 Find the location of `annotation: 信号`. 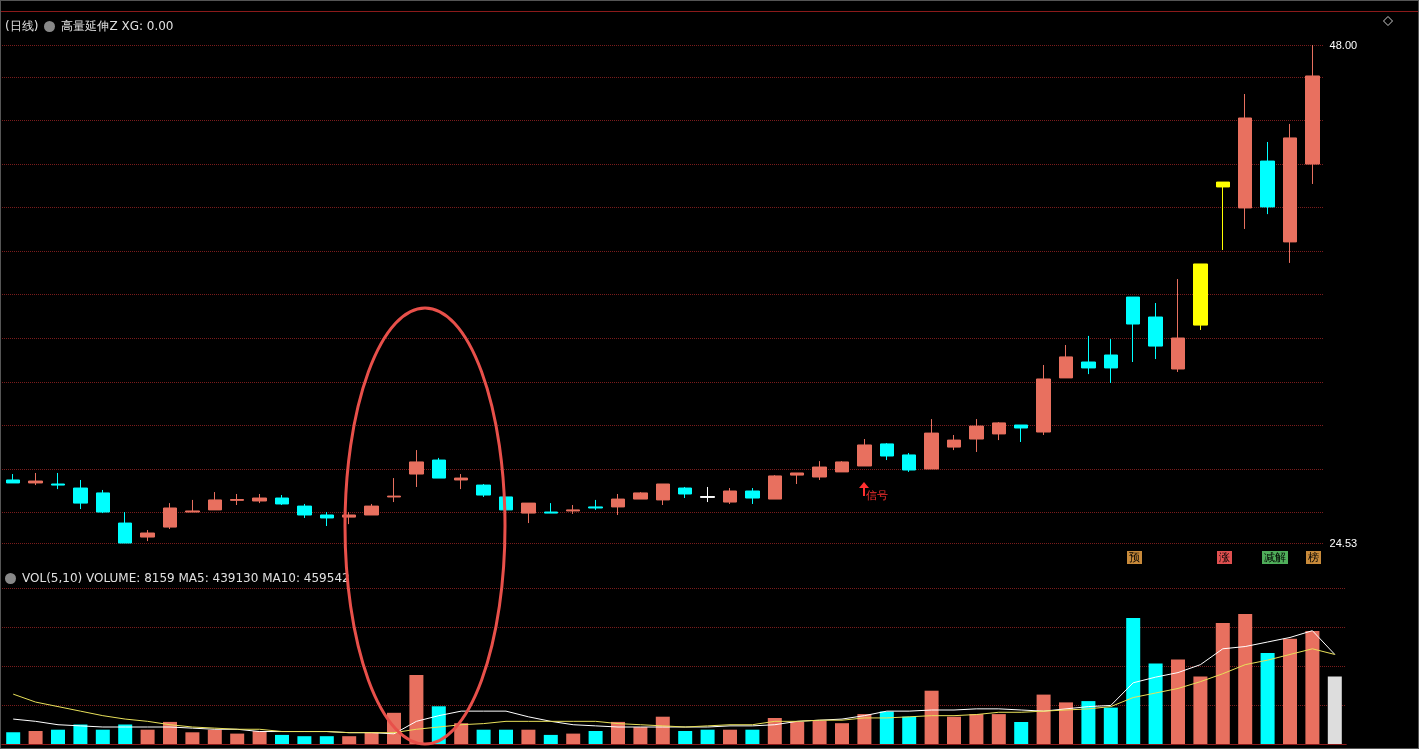

annotation: 信号 is located at coordinates (877, 495).